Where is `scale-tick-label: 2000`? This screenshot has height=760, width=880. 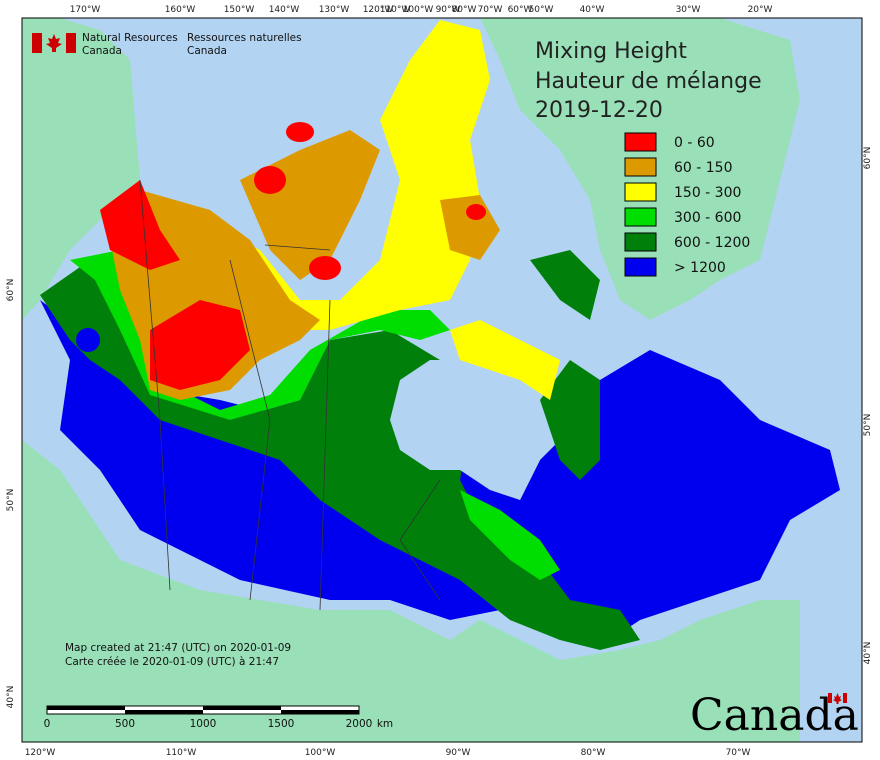 scale-tick-label: 2000 is located at coordinates (359, 724).